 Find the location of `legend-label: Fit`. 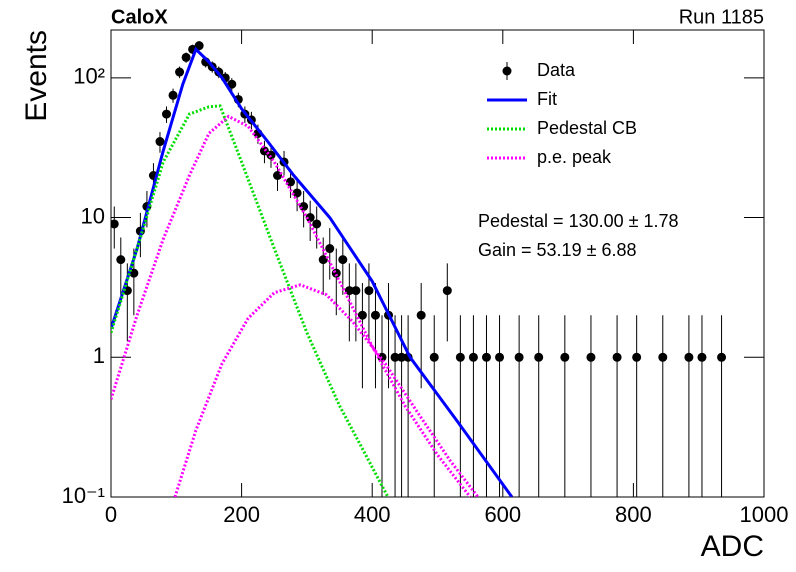

legend-label: Fit is located at coordinates (547, 99).